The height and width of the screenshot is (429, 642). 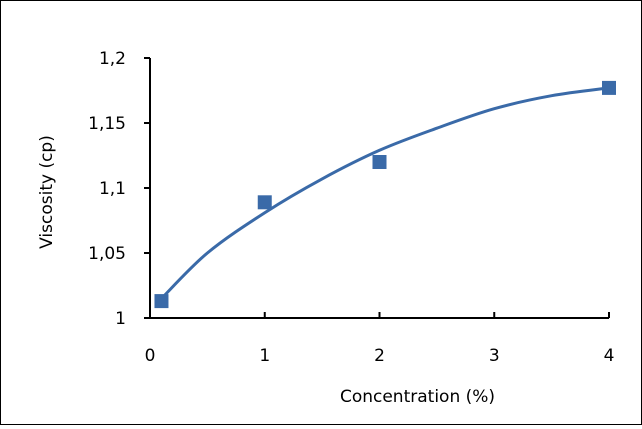 I want to click on y-axis-title: Viscosity (cp), so click(x=47, y=192).